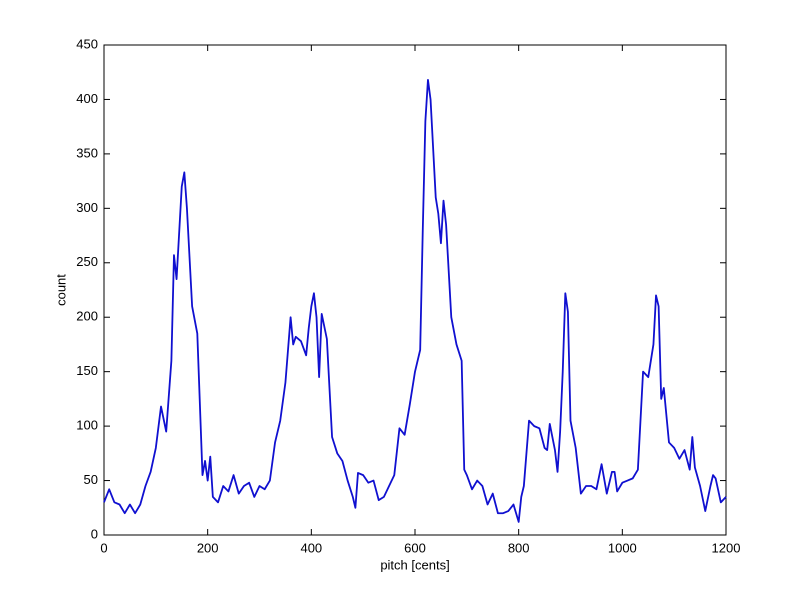  I want to click on y-tick-label: 250, so click(87, 261).